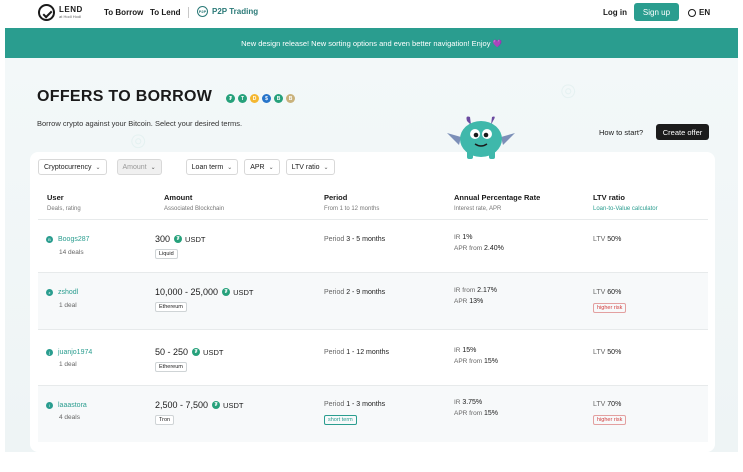  What do you see at coordinates (212, 167) in the screenshot?
I see `loan-term-filter: Loan term ⌄` at bounding box center [212, 167].